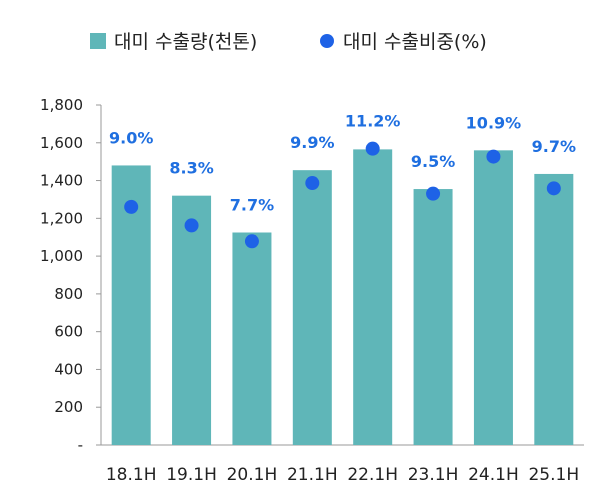 This screenshot has width=600, height=501. Describe the element at coordinates (68, 407) in the screenshot. I see `y-tick-label: 200` at that location.